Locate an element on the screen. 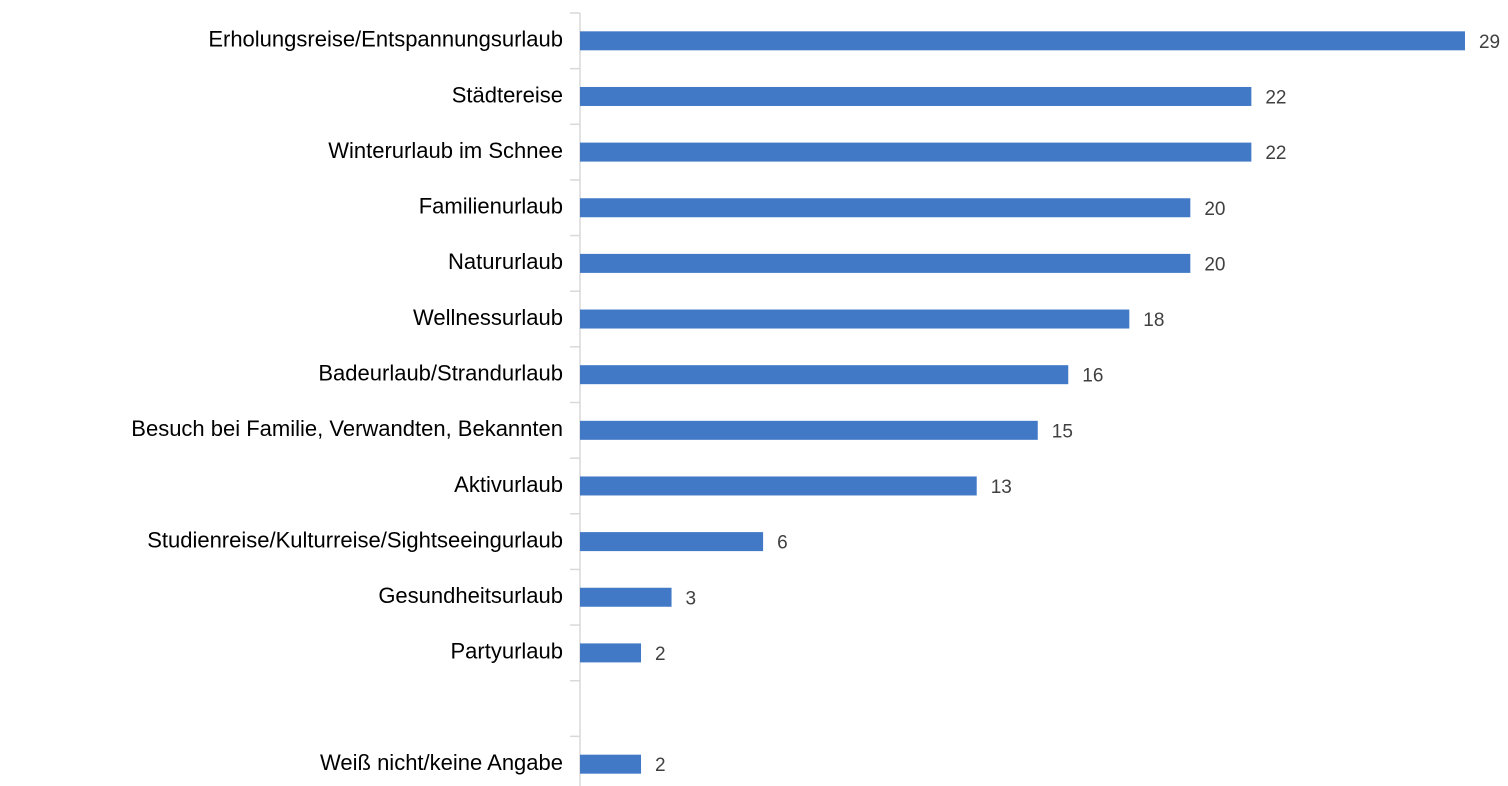 The width and height of the screenshot is (1508, 786). value-label: 6 is located at coordinates (782, 543).